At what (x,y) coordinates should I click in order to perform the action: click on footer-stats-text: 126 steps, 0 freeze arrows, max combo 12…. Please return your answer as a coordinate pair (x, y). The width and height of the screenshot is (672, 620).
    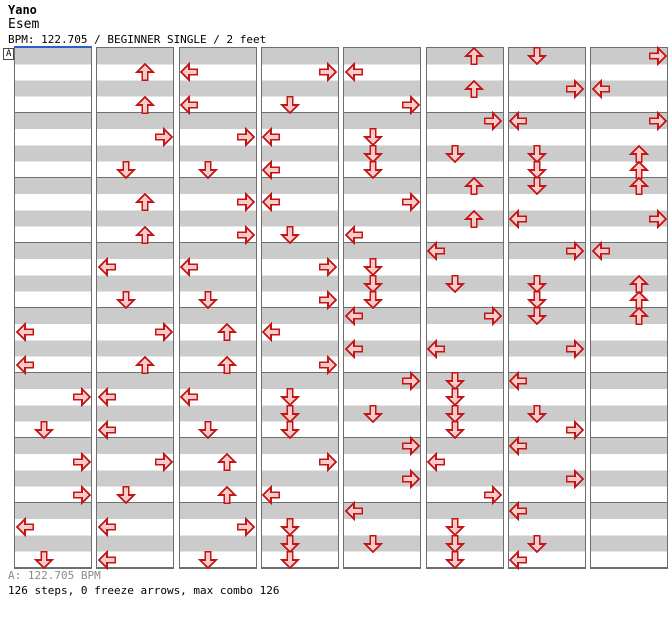
    Looking at the image, I should click on (144, 590).